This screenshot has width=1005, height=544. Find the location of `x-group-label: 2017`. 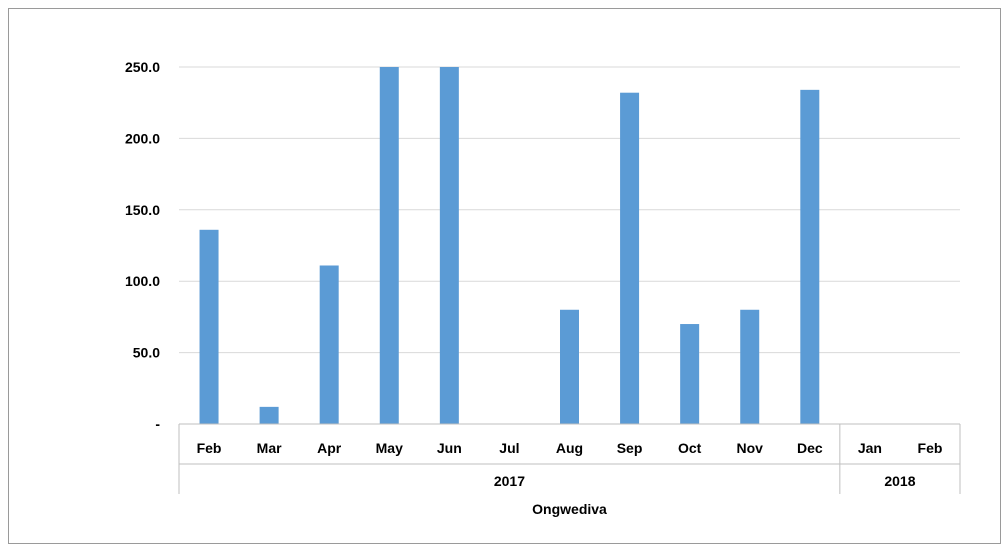

x-group-label: 2017 is located at coordinates (509, 481).